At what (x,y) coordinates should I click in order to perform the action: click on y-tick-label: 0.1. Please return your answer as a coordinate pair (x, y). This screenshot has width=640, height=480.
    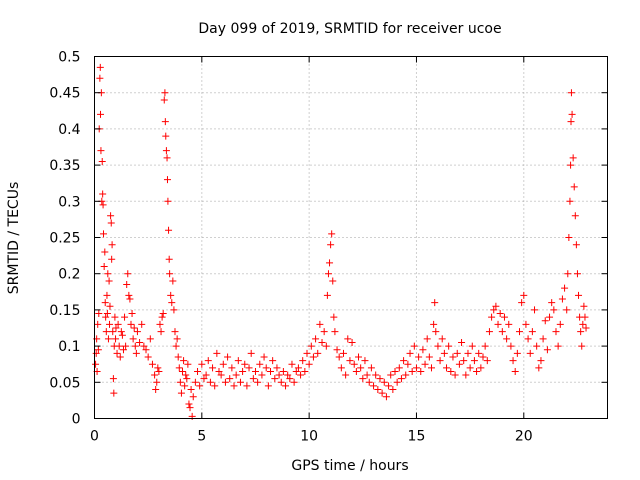
    Looking at the image, I should click on (69, 347).